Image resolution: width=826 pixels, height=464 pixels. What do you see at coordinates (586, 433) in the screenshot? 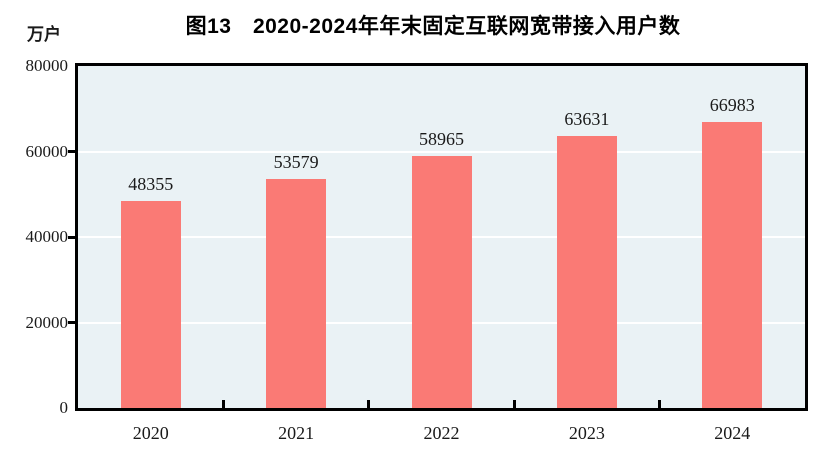
I see `x-category-label: 2023` at bounding box center [586, 433].